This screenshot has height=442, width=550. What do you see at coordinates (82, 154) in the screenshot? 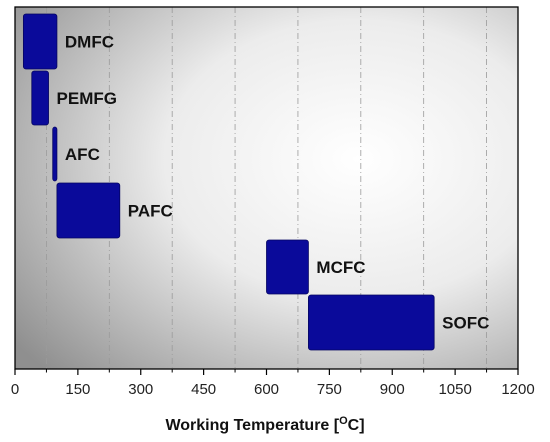
I see `bar-label-afc: AFC` at bounding box center [82, 154].